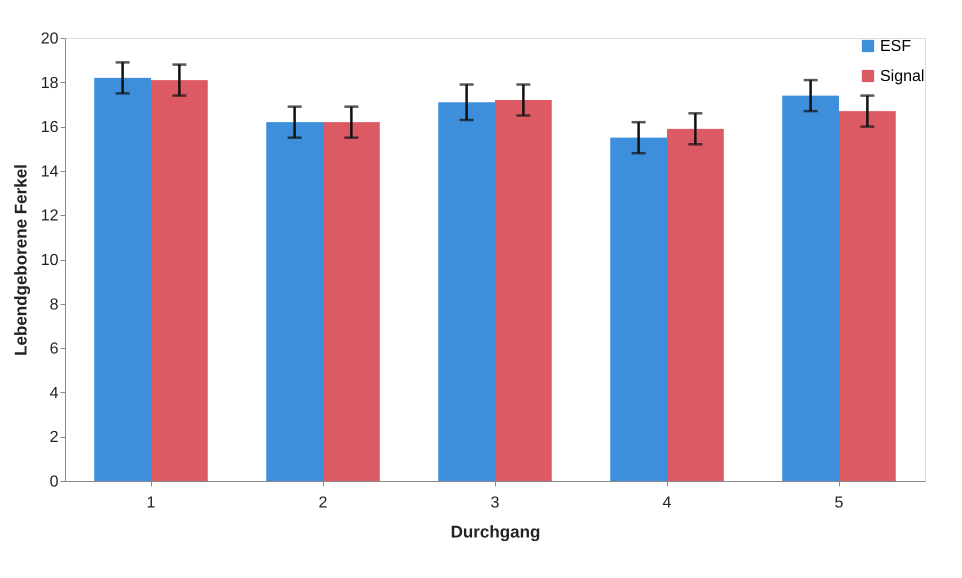 The width and height of the screenshot is (962, 578). What do you see at coordinates (49, 260) in the screenshot?
I see `y-tick-label: 10` at bounding box center [49, 260].